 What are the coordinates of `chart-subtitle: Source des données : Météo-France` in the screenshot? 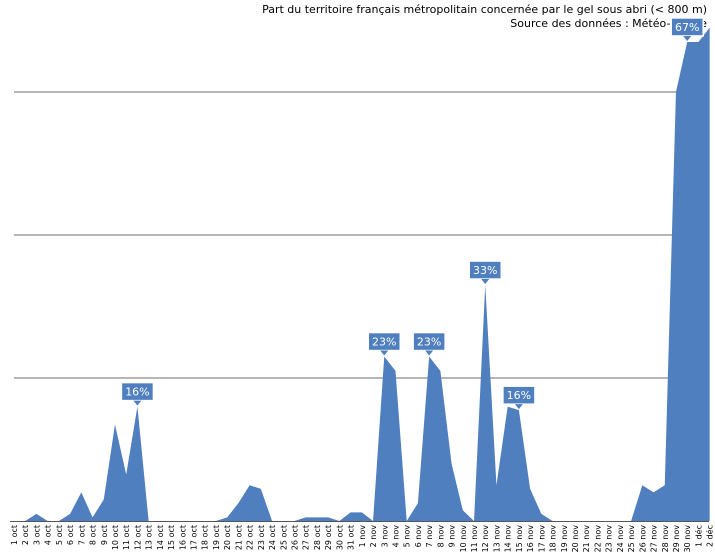 It's located at (608, 23).